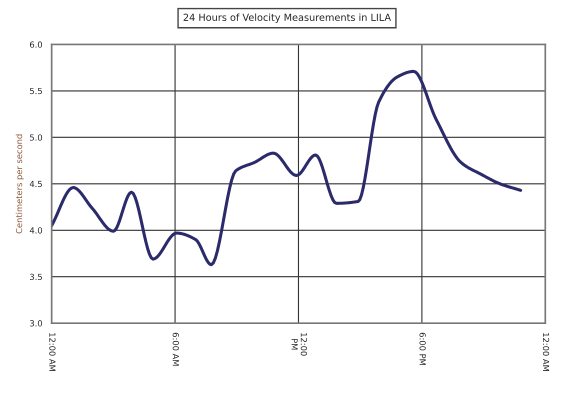  What do you see at coordinates (36, 323) in the screenshot?
I see `y-tick-label: 3.0` at bounding box center [36, 323].